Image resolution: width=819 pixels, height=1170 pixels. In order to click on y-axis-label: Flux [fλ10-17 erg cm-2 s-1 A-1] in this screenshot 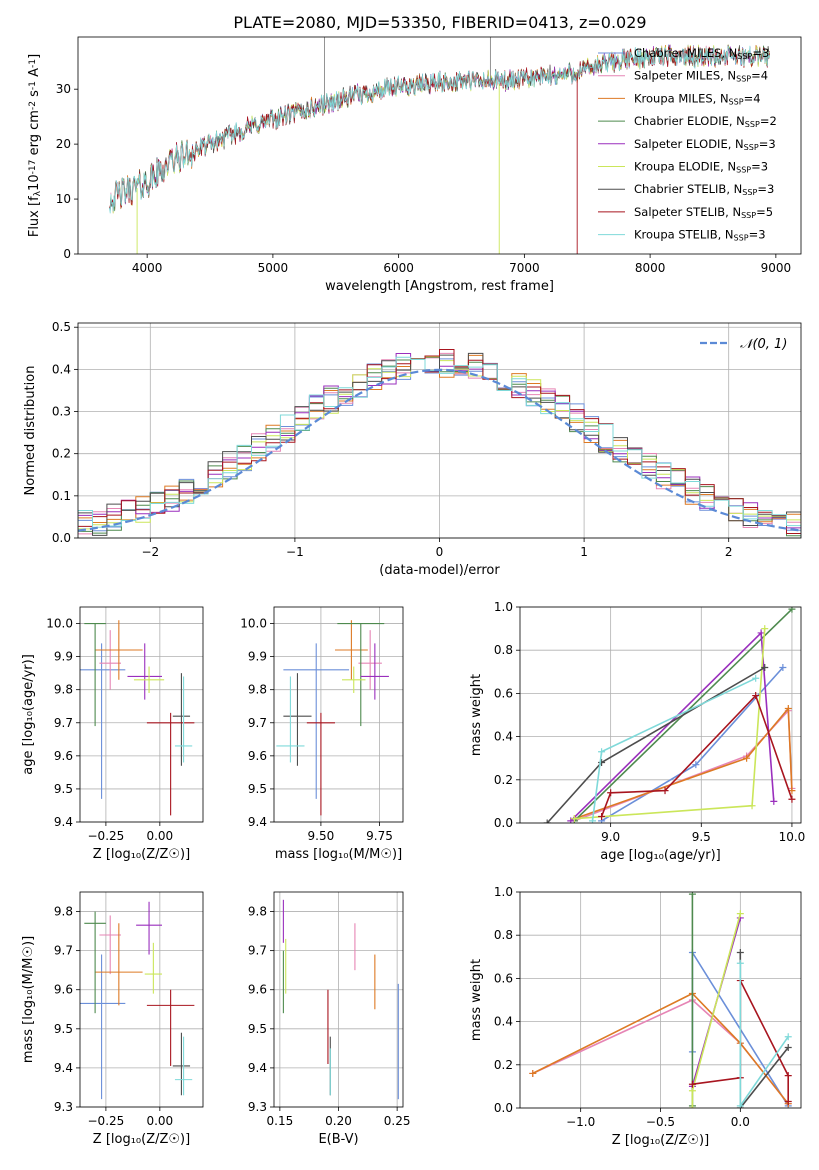, I will do `click(35, 145)`.